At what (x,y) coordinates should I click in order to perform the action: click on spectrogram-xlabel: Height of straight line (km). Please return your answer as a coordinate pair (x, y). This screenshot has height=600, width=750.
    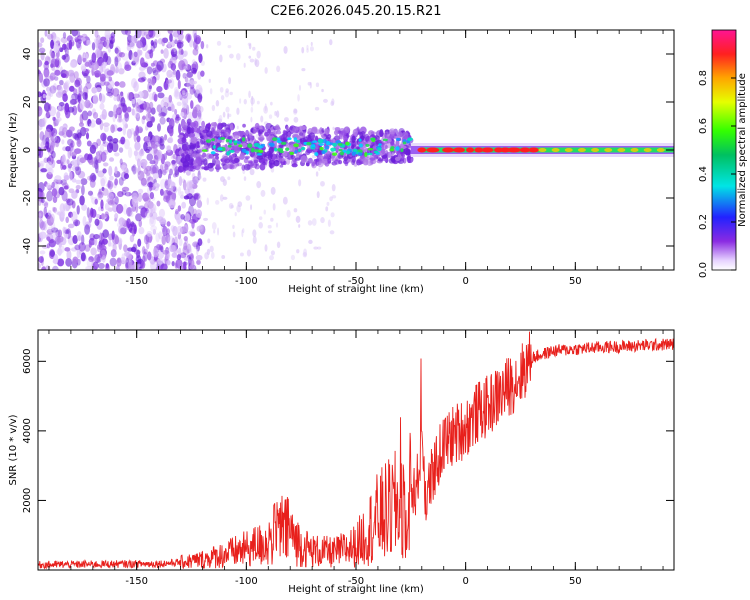
    Looking at the image, I should click on (356, 289).